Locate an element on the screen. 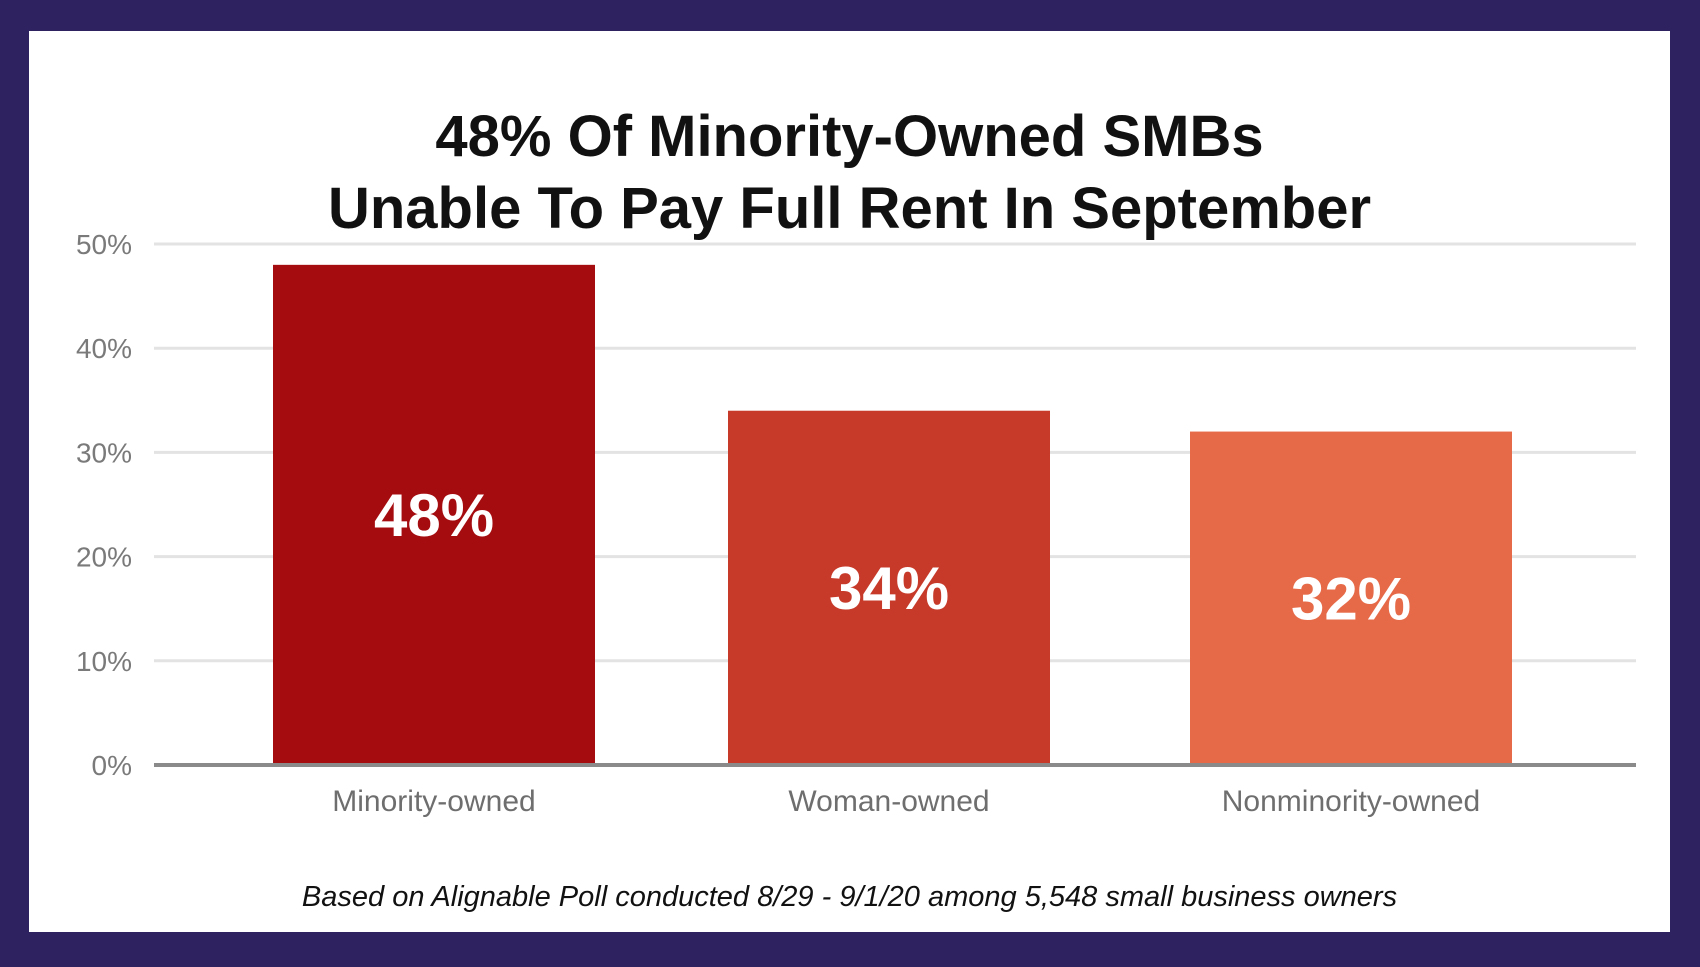 This screenshot has width=1700, height=967. y-tick-label: 30% is located at coordinates (104, 452).